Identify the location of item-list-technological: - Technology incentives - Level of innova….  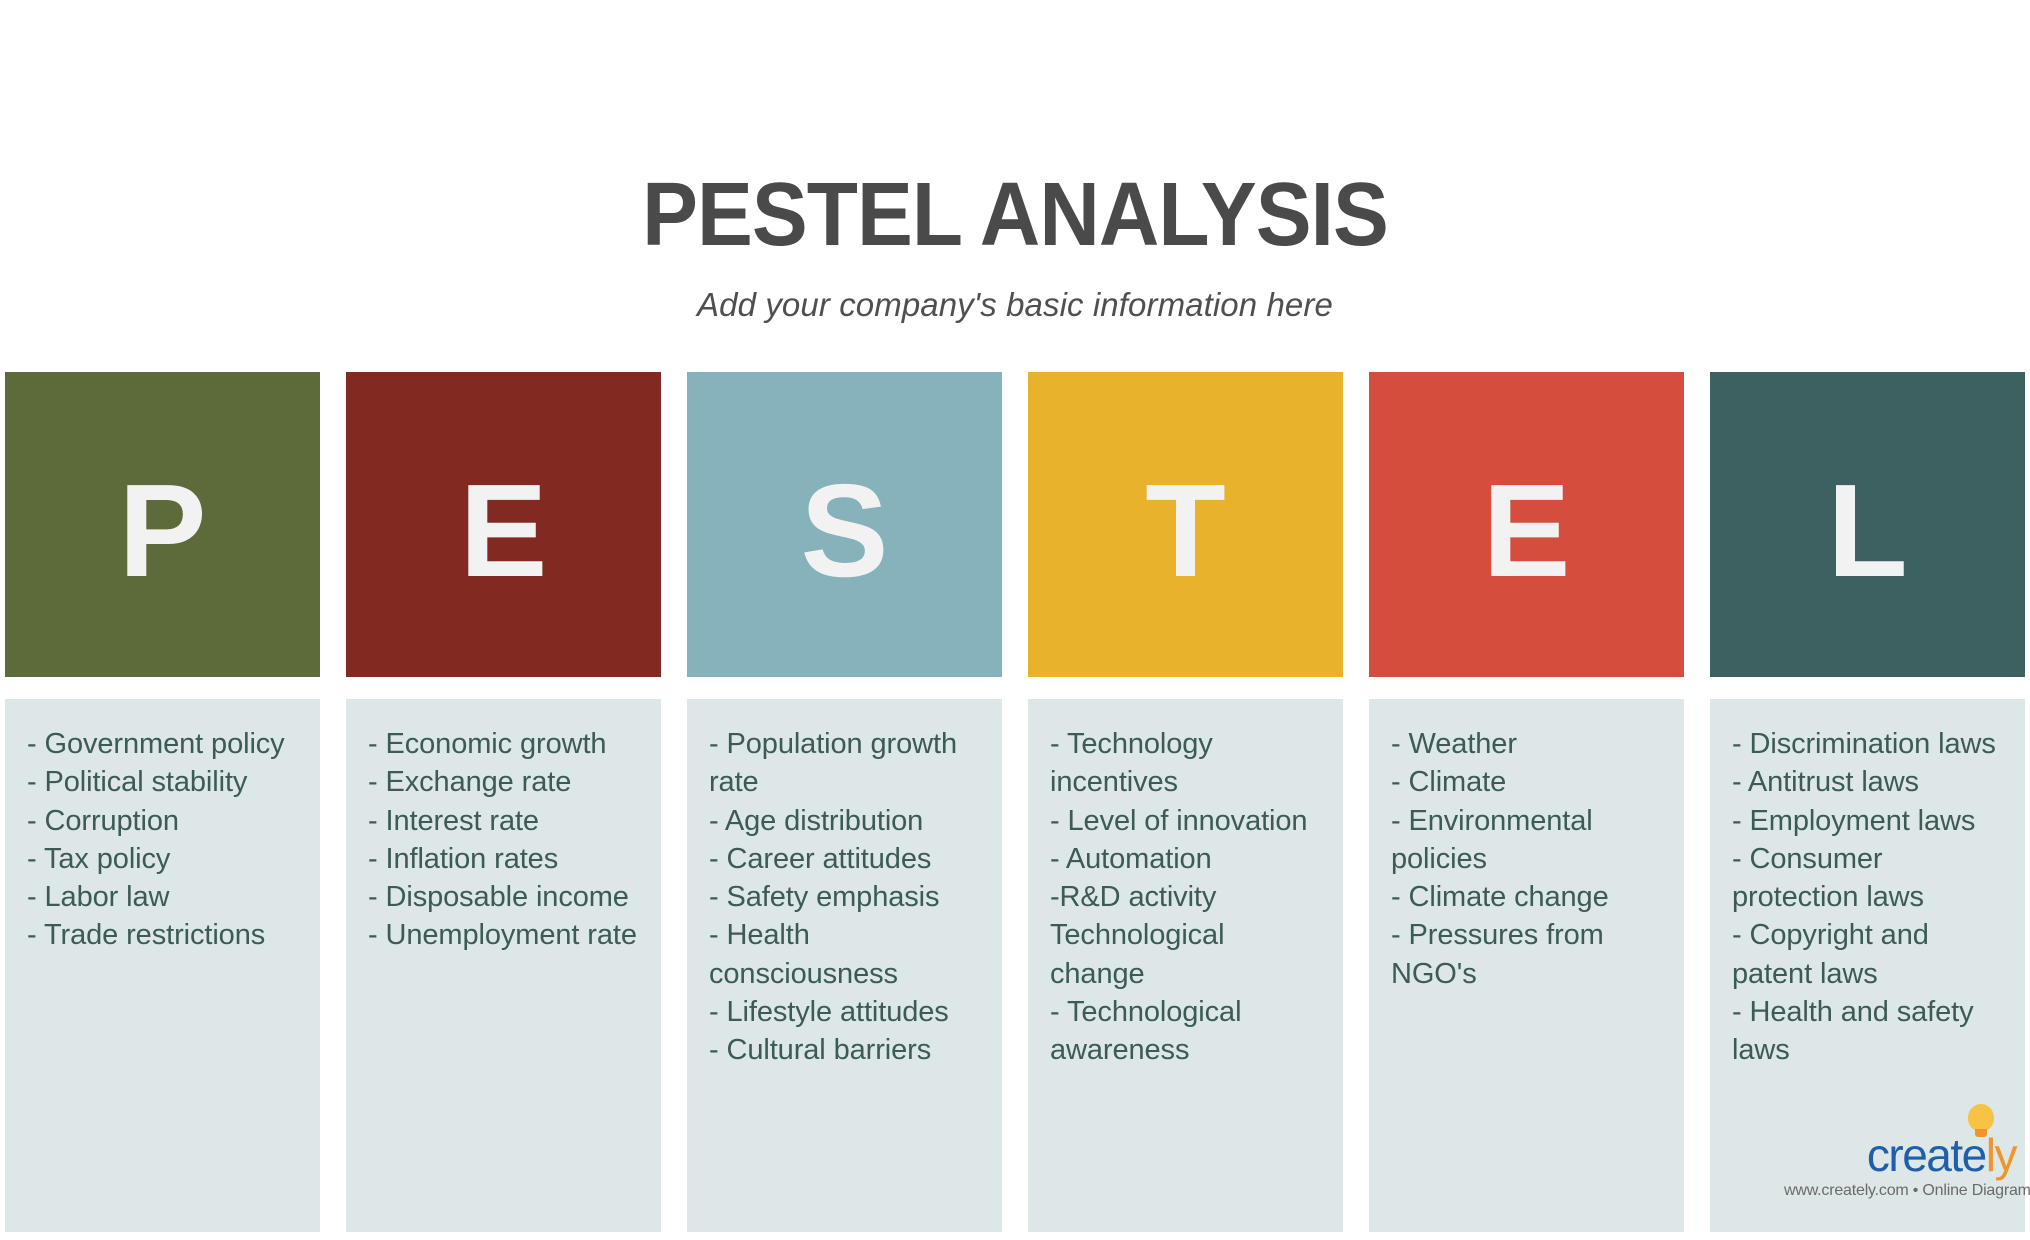
(1185, 965).